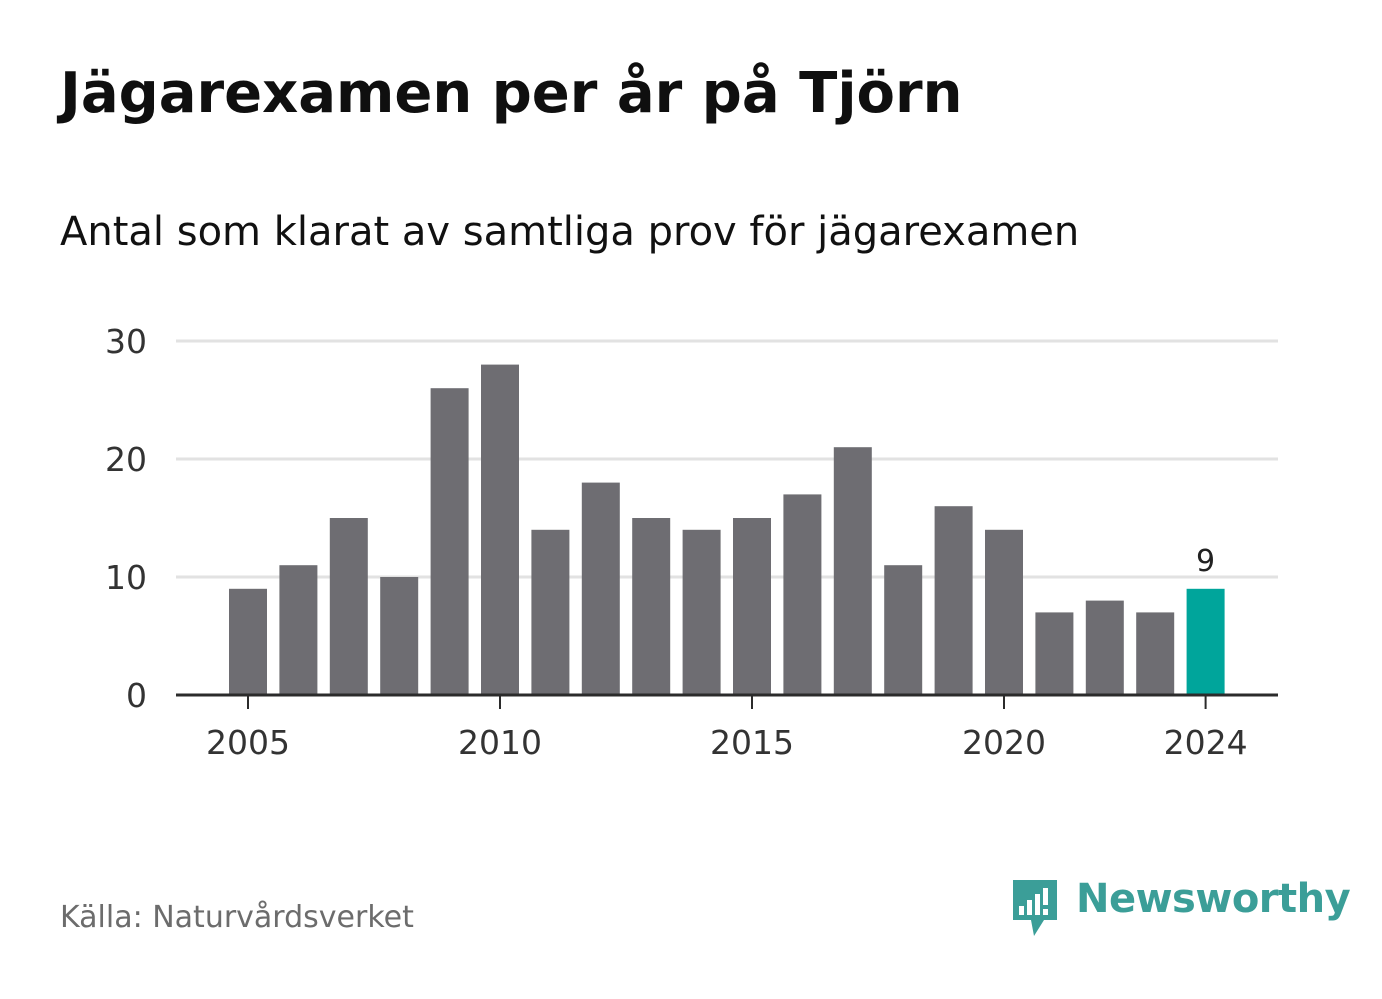  Describe the element at coordinates (126, 459) in the screenshot. I see `y-tick-label: 20` at that location.